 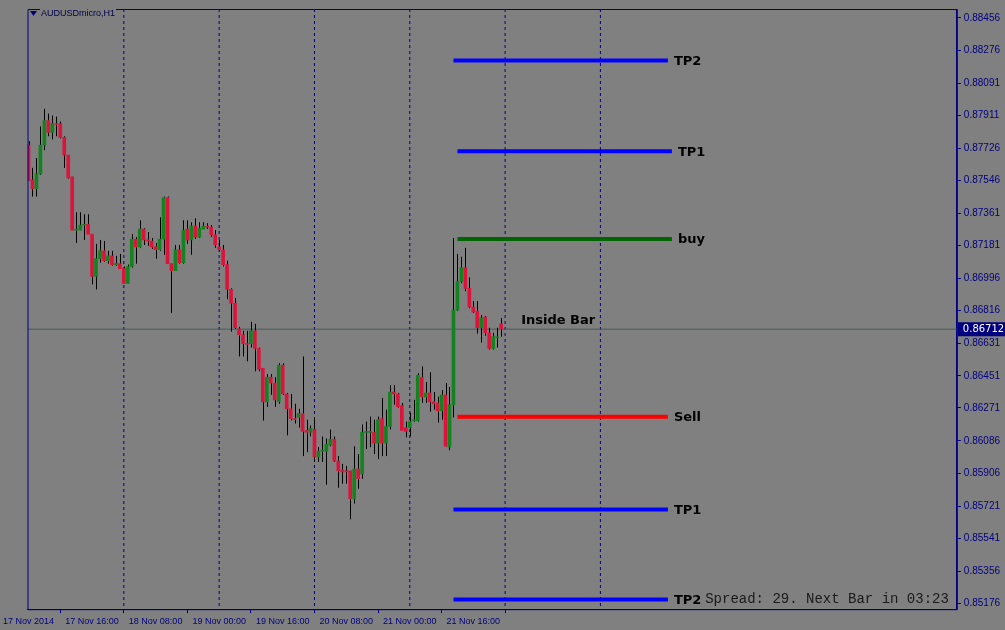 I want to click on y-tick-label: 0.86086, so click(x=982, y=440).